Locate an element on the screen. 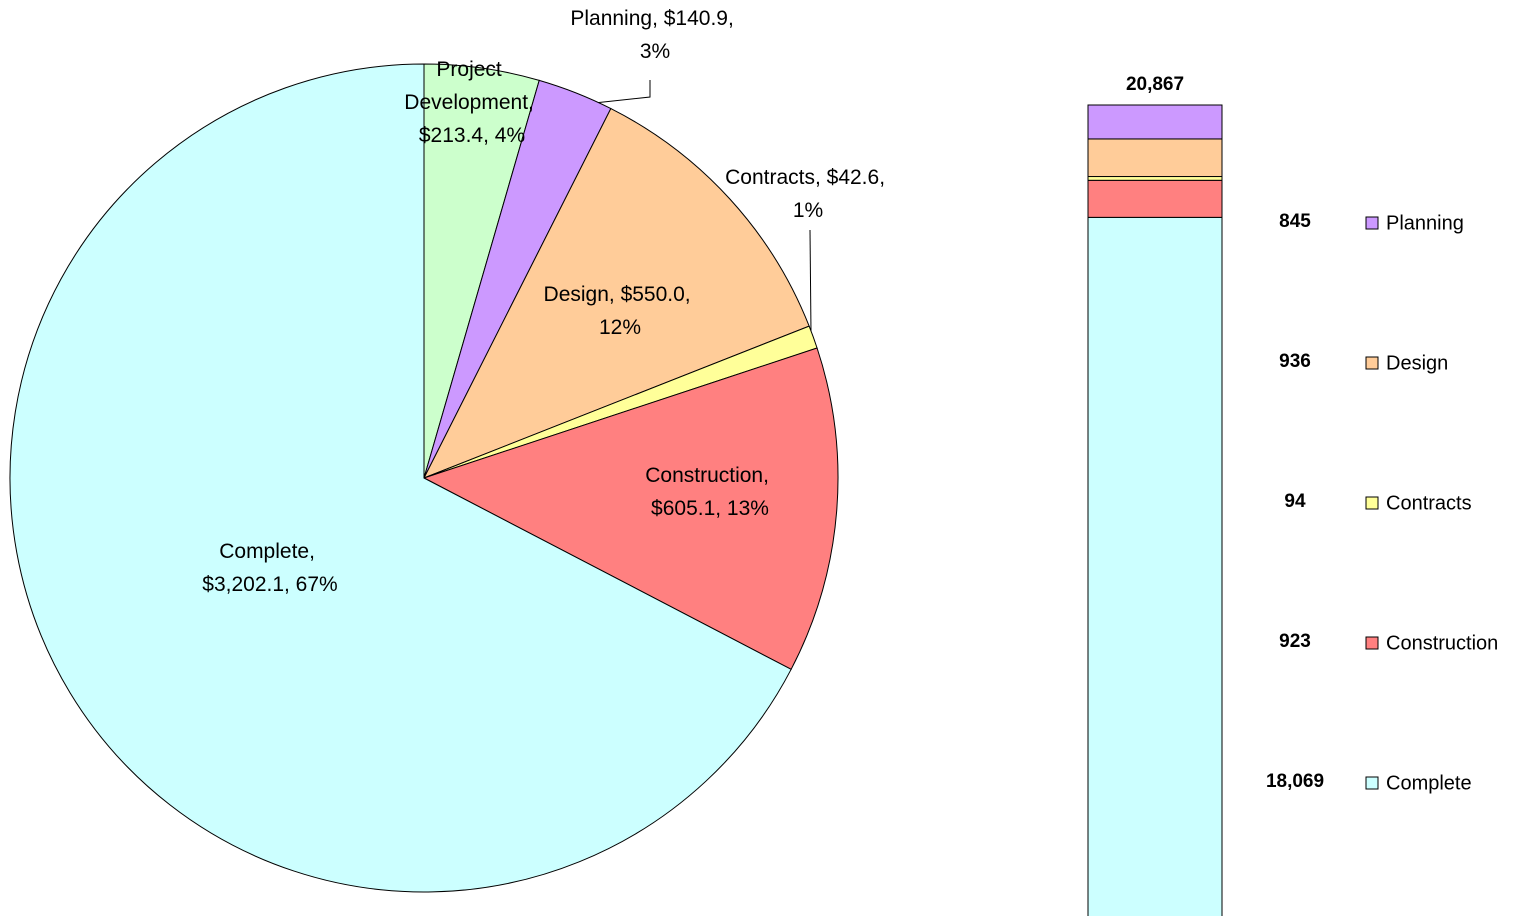 The height and width of the screenshot is (916, 1526). value-label: 18,069 is located at coordinates (1295, 781).